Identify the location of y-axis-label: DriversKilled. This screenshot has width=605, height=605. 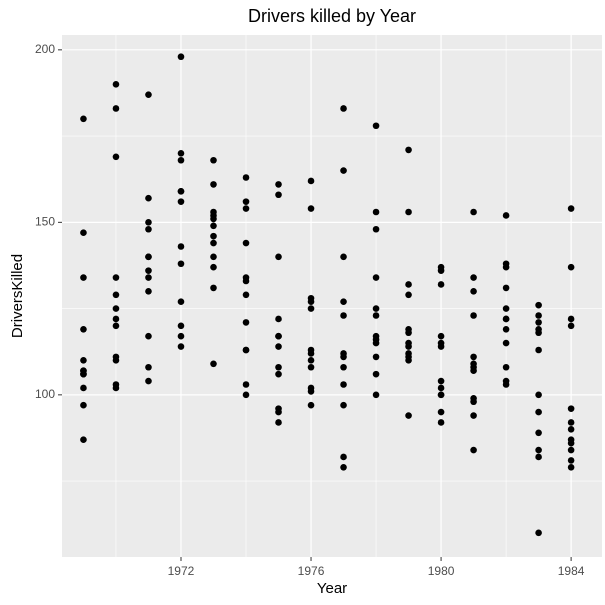
(17, 296).